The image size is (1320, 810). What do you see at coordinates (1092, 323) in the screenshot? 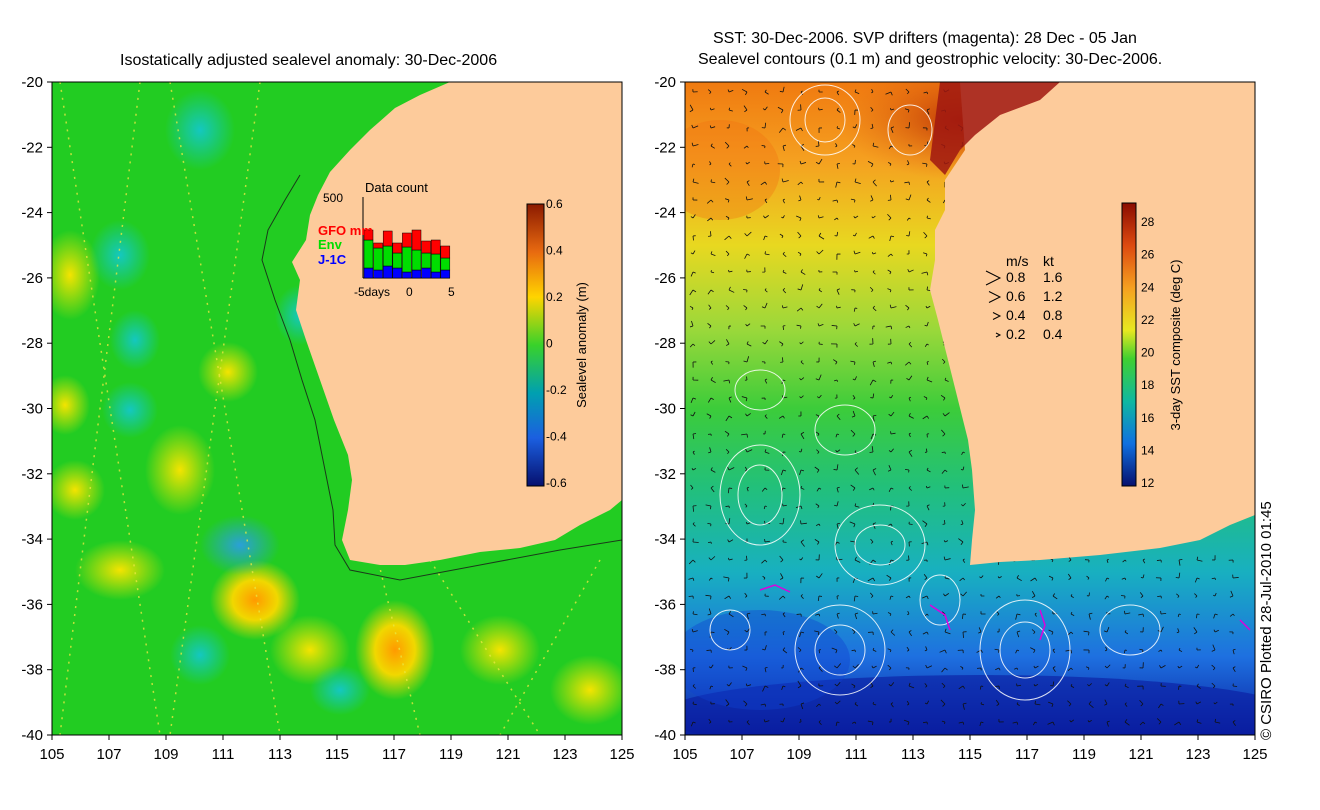
I see `australia-landmass` at bounding box center [1092, 323].